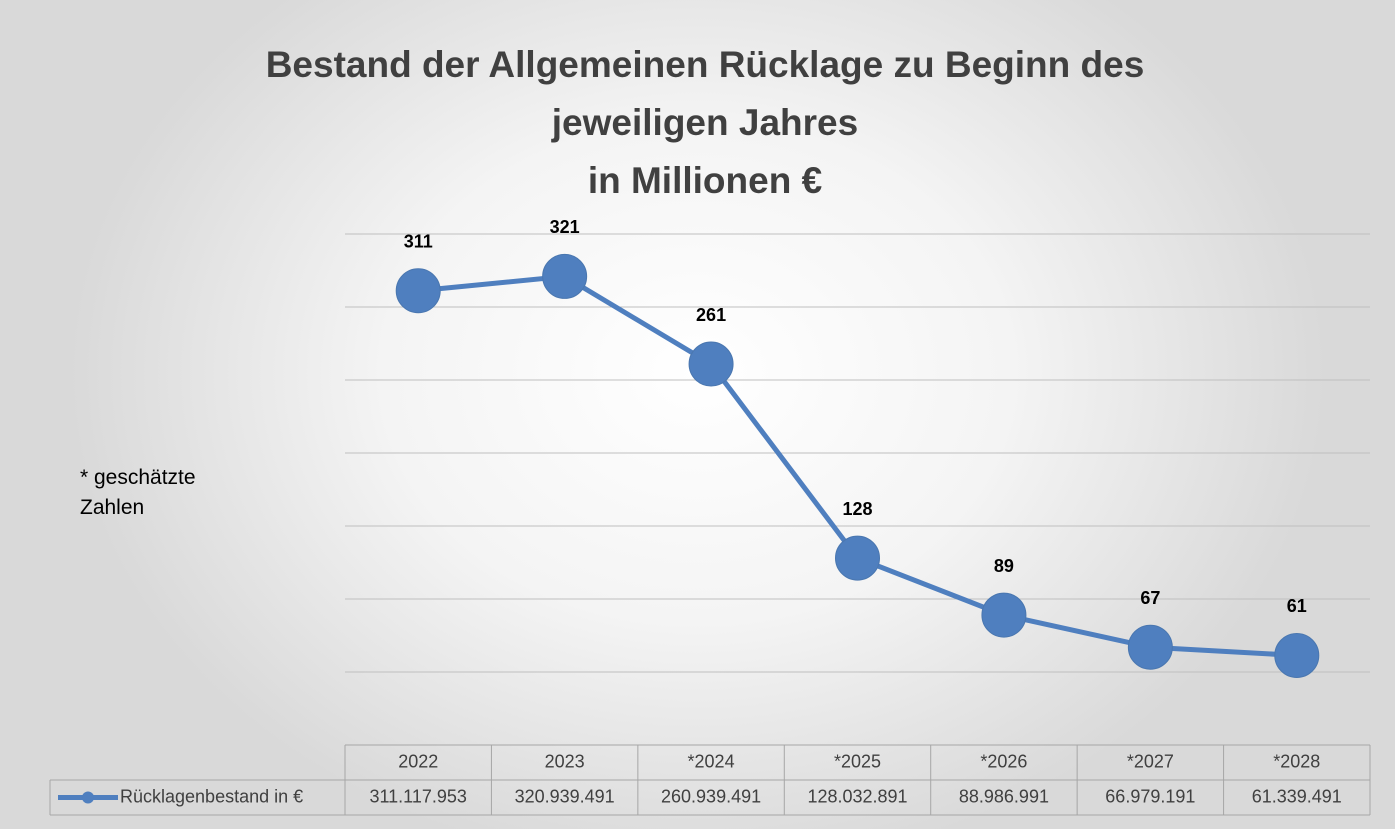 The image size is (1395, 829). I want to click on data-label: 261, so click(711, 315).